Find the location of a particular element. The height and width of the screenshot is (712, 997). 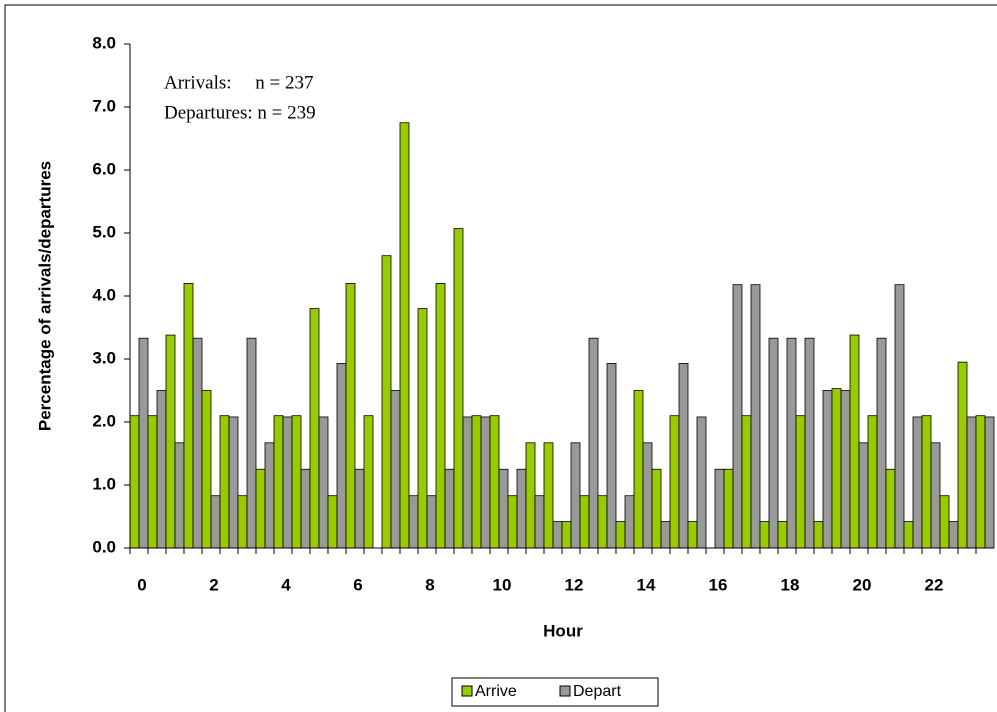

y-tick-label: 6.0 is located at coordinates (104, 168).